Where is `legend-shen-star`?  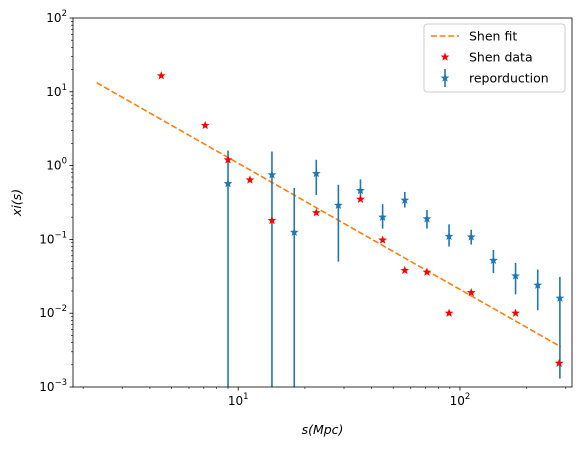 legend-shen-star is located at coordinates (445, 56).